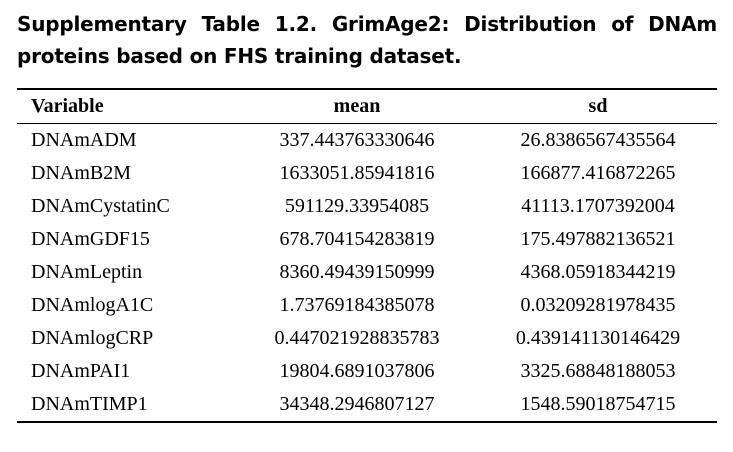  I want to click on cell-sd: 0.03209281978435, so click(598, 305).